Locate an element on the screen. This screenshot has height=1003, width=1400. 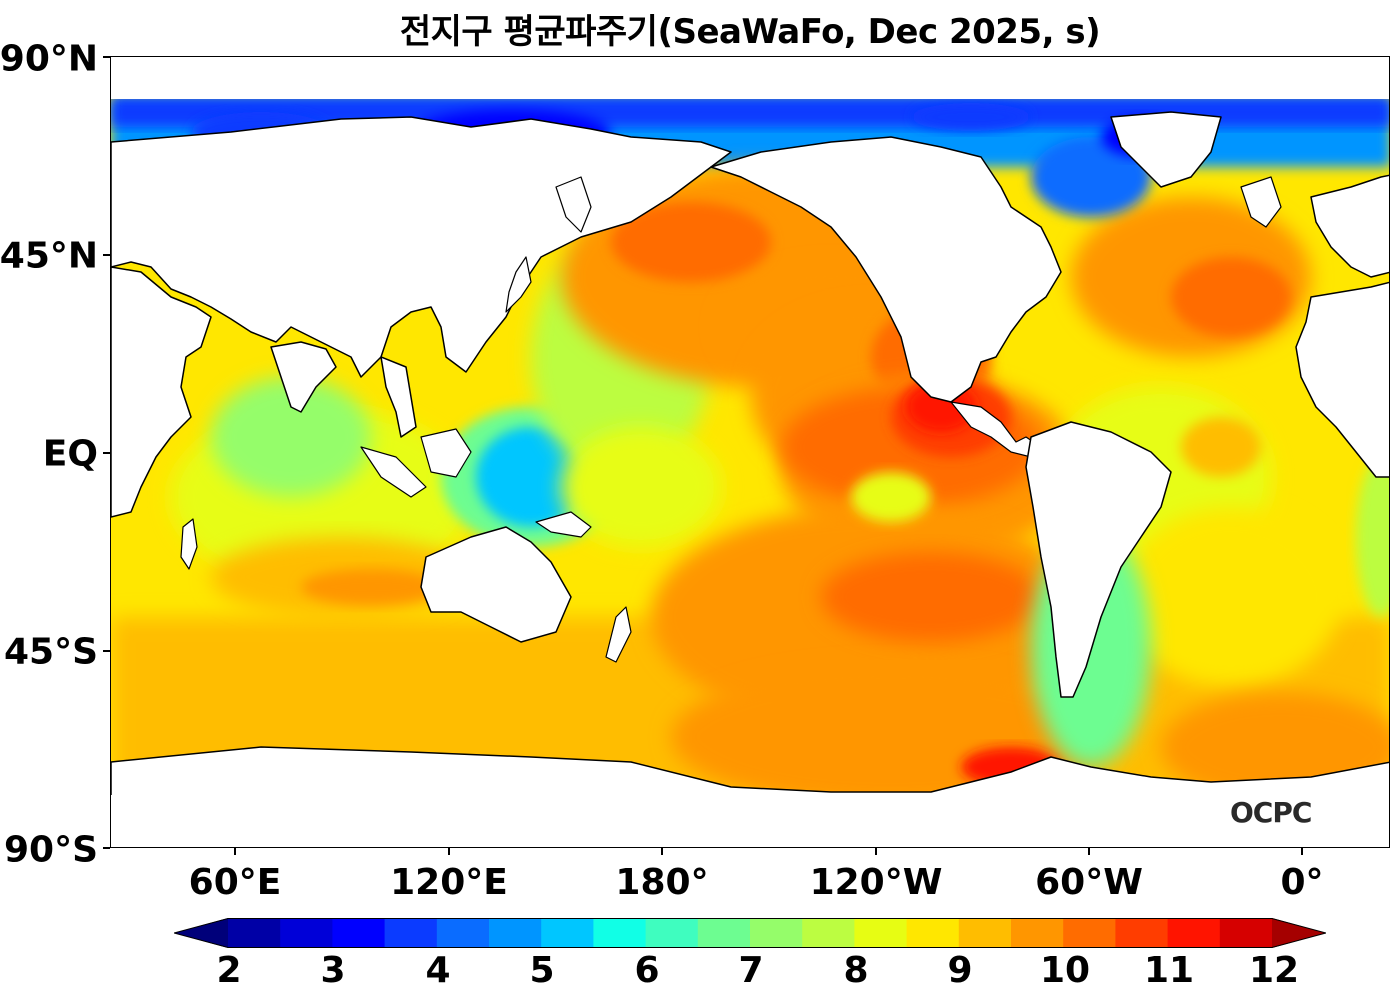
colorbar is located at coordinates (750, 933).